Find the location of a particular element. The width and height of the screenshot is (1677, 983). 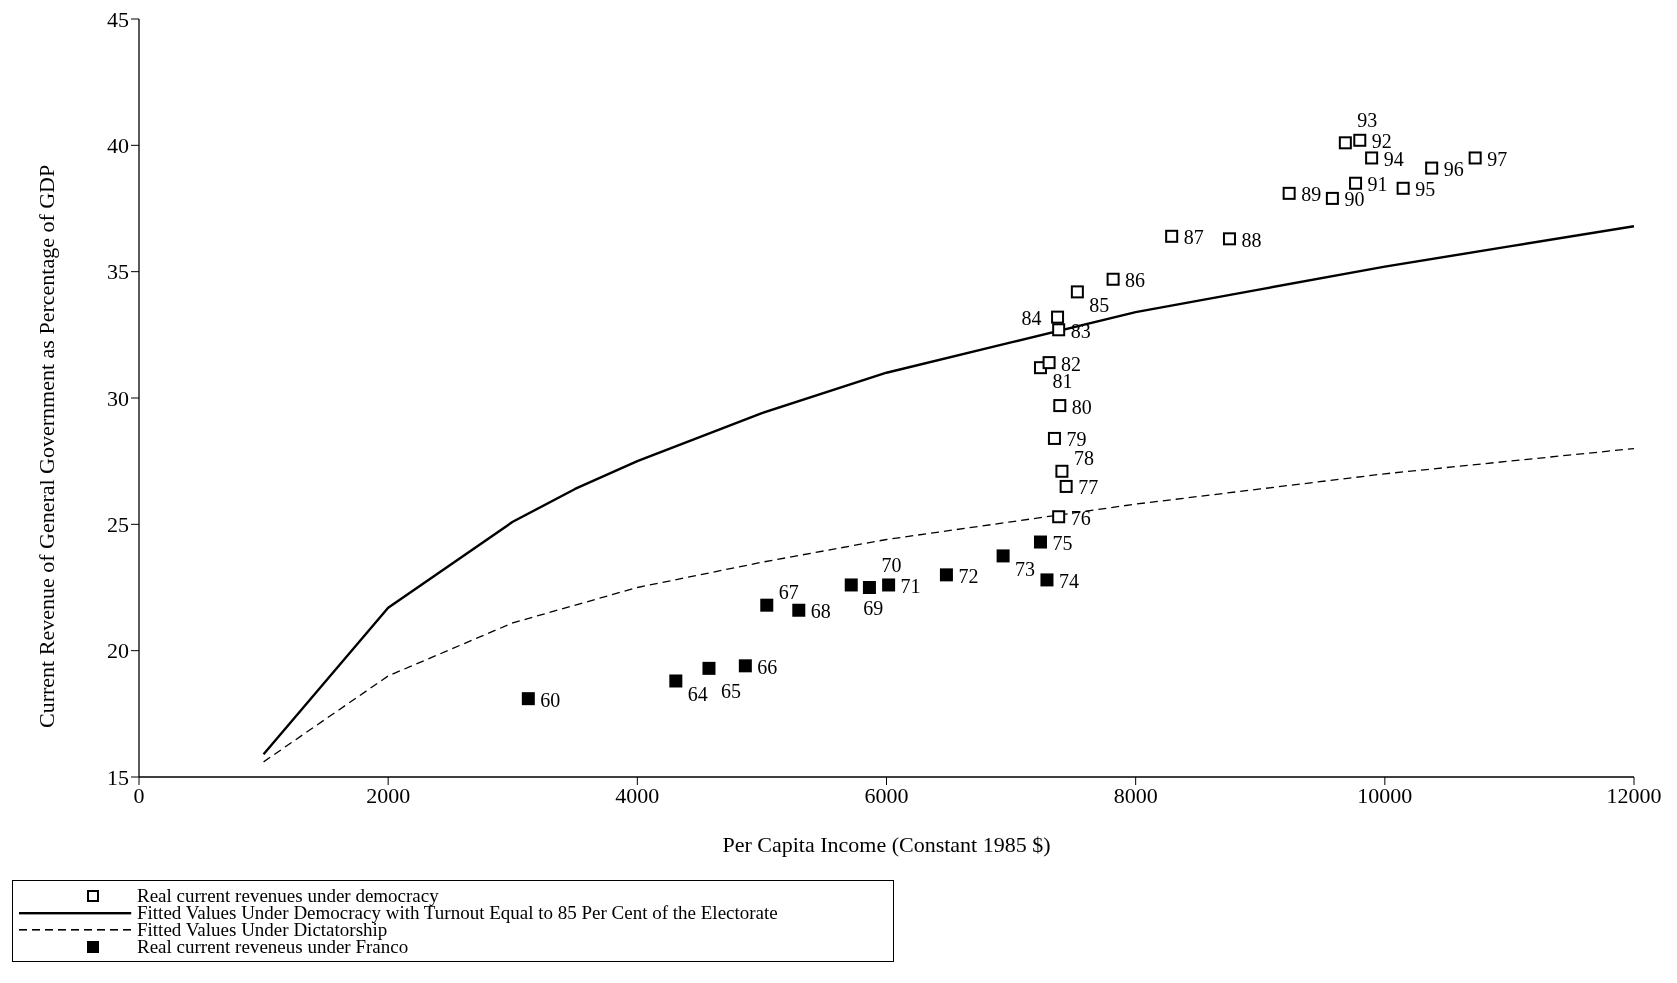

annotation: 85 is located at coordinates (1099, 304).